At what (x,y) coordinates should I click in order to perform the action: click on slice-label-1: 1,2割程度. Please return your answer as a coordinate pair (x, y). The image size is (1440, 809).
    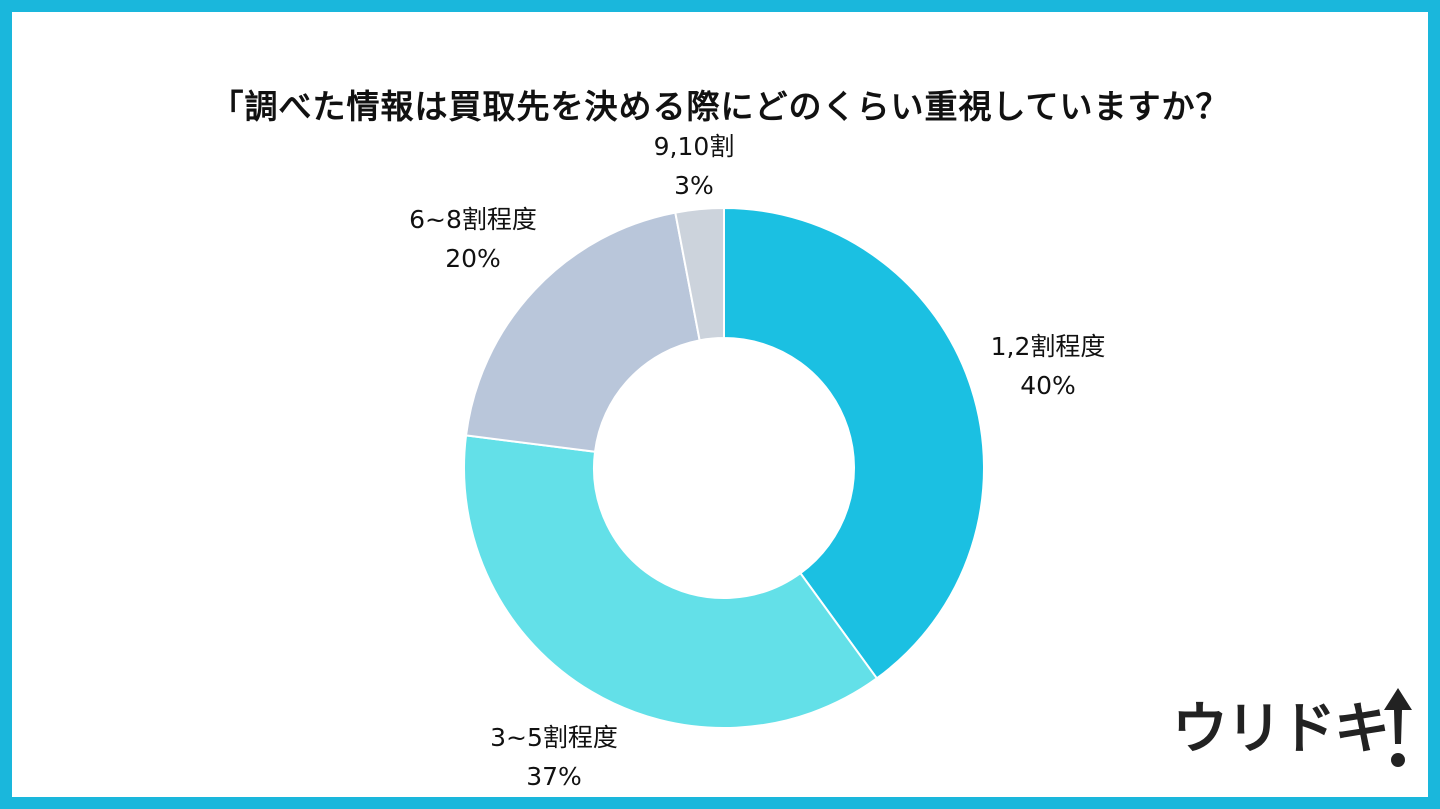
    Looking at the image, I should click on (1048, 346).